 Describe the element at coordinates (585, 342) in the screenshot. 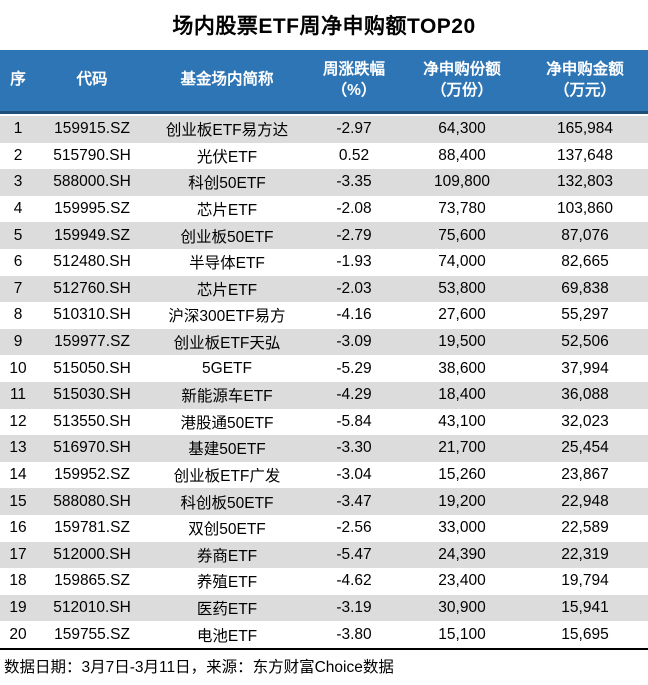

I see `net-amount-cell: 52,506` at that location.